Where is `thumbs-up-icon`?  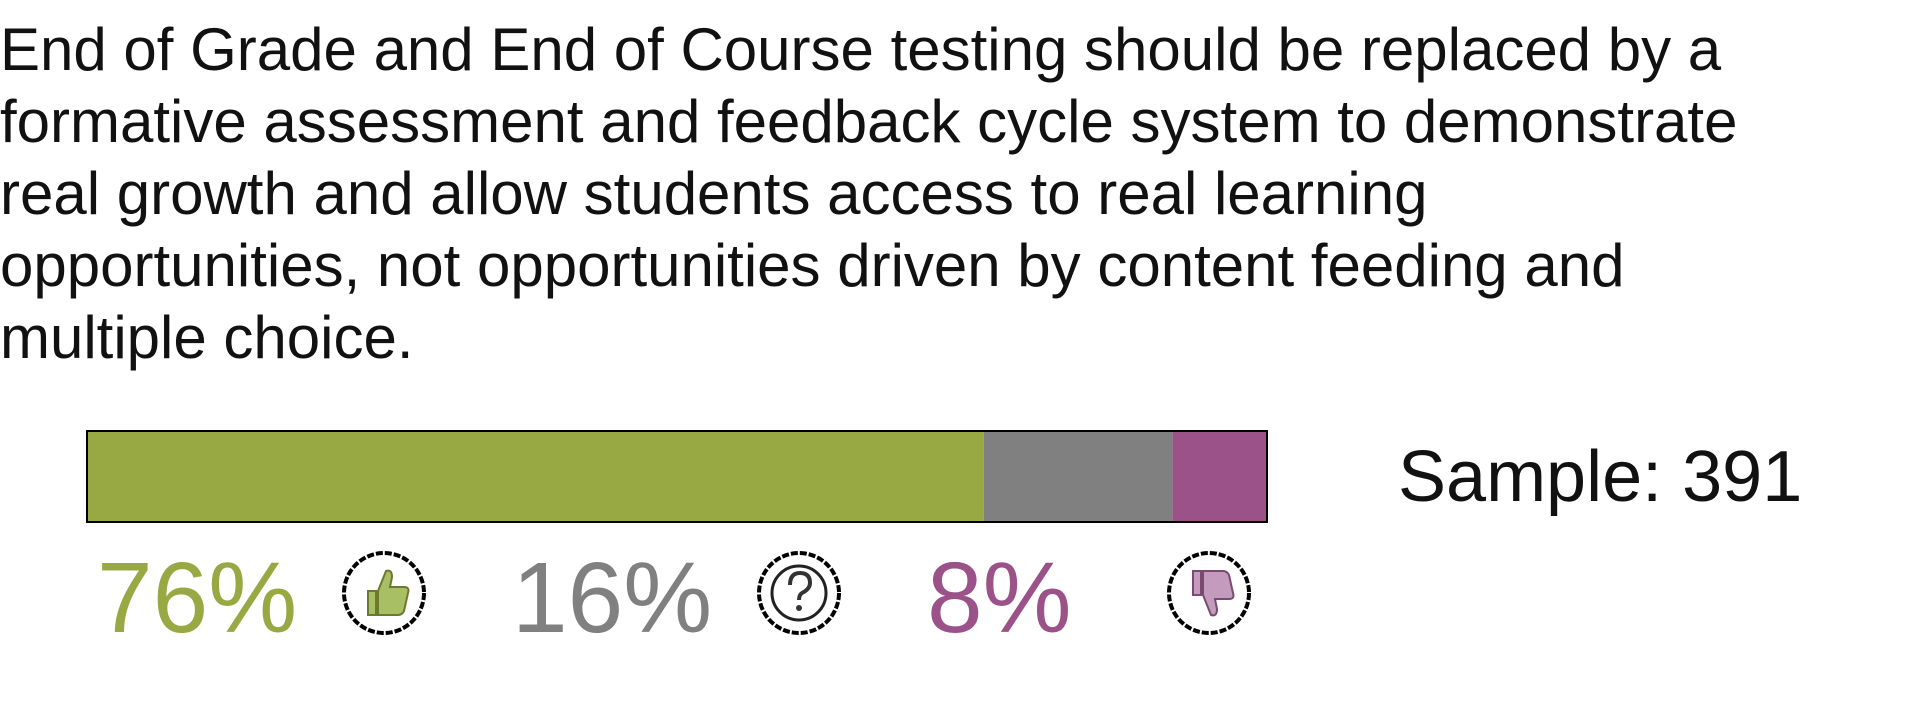 thumbs-up-icon is located at coordinates (384, 593).